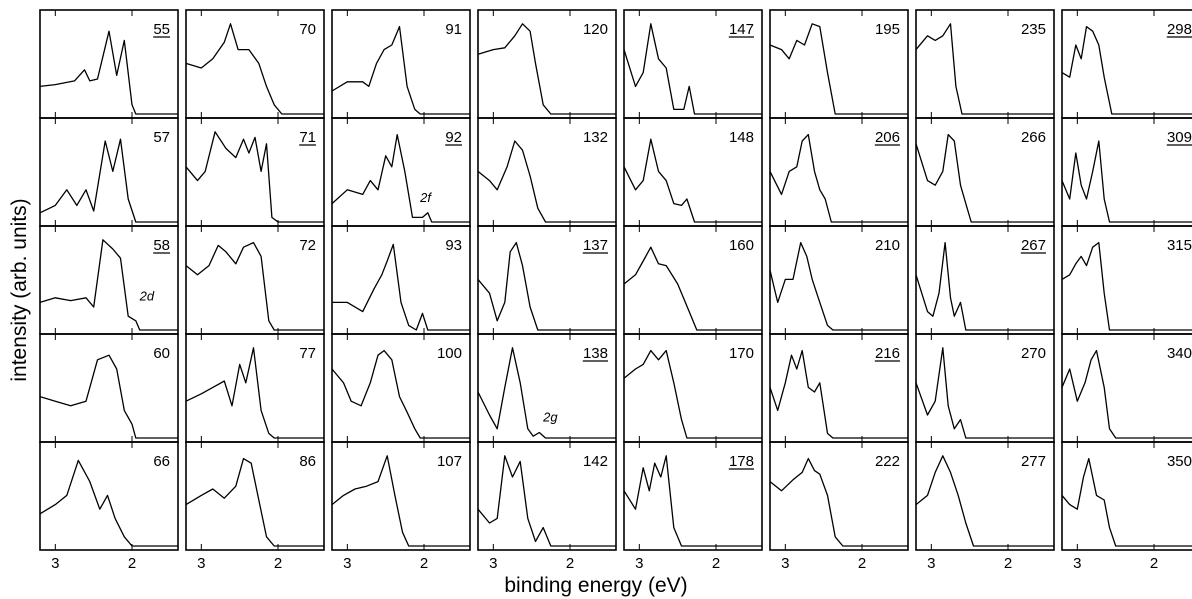 The image size is (1192, 599). What do you see at coordinates (887, 353) in the screenshot?
I see `panel-label: 216` at bounding box center [887, 353].